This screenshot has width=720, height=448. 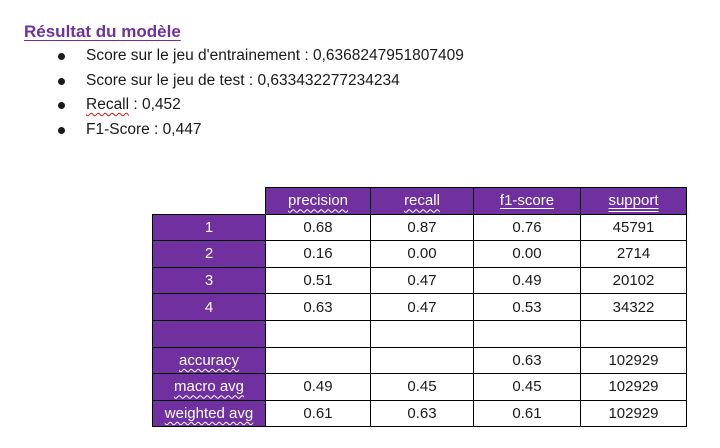 I want to click on table-row: 2 0.16 0.00 0.00 2714, so click(x=419, y=254).